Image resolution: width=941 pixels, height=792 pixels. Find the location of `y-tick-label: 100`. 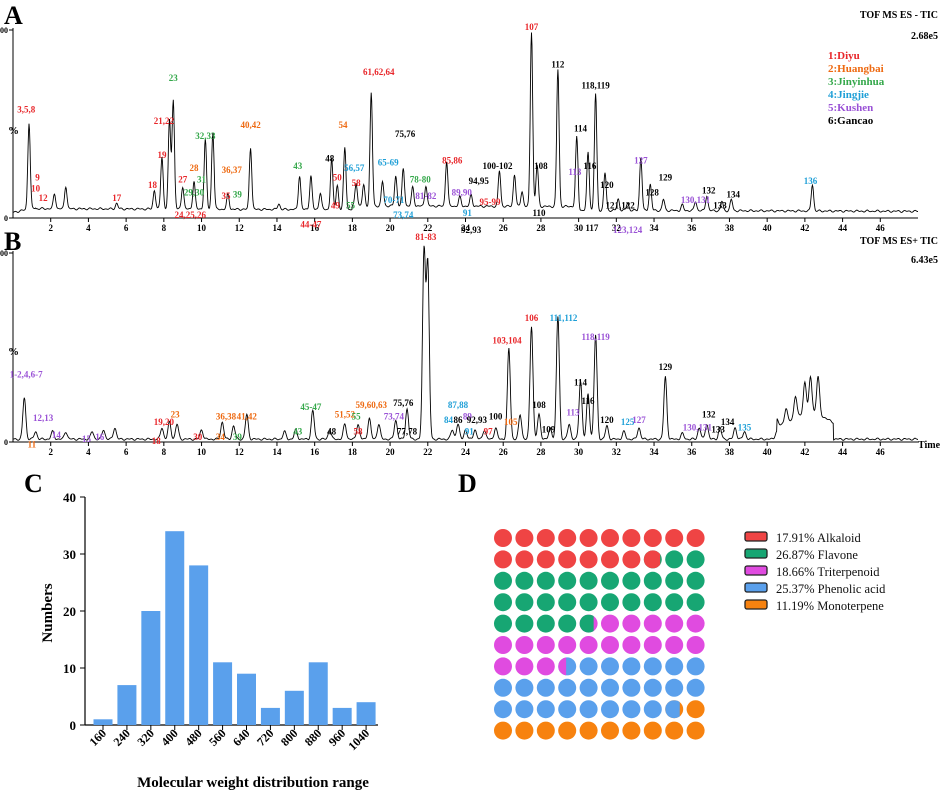

y-tick-label: 100 is located at coordinates (4, 253).